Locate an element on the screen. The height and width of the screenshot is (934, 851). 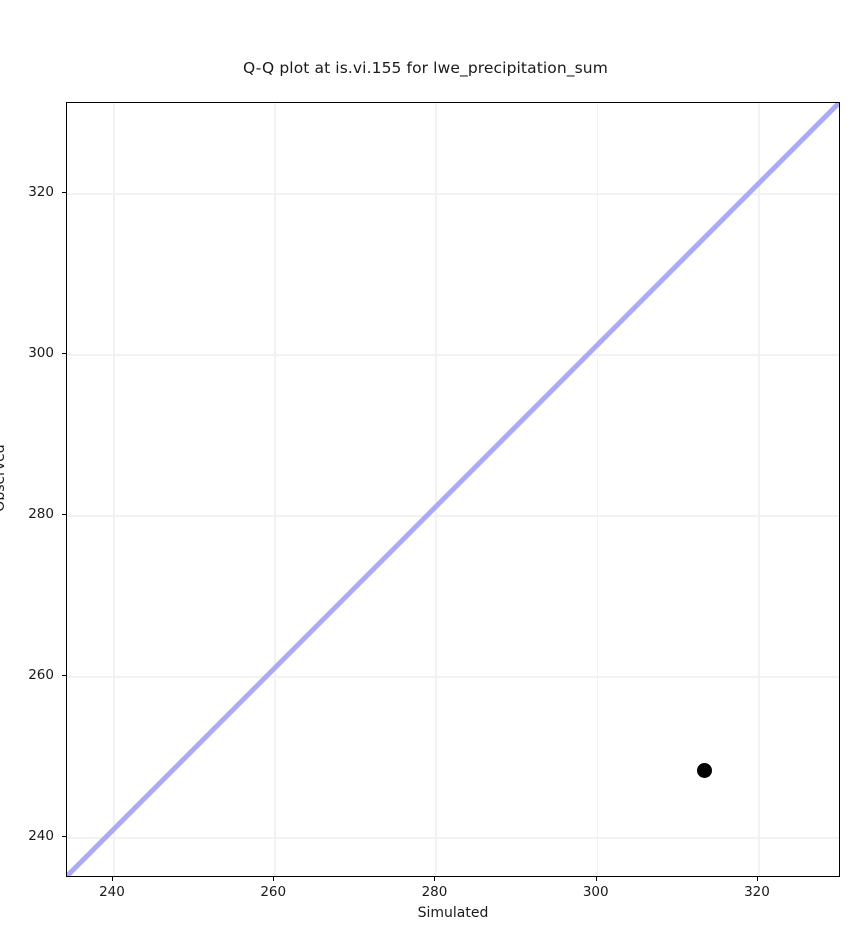
y-tick-label: 240 is located at coordinates (41, 835).